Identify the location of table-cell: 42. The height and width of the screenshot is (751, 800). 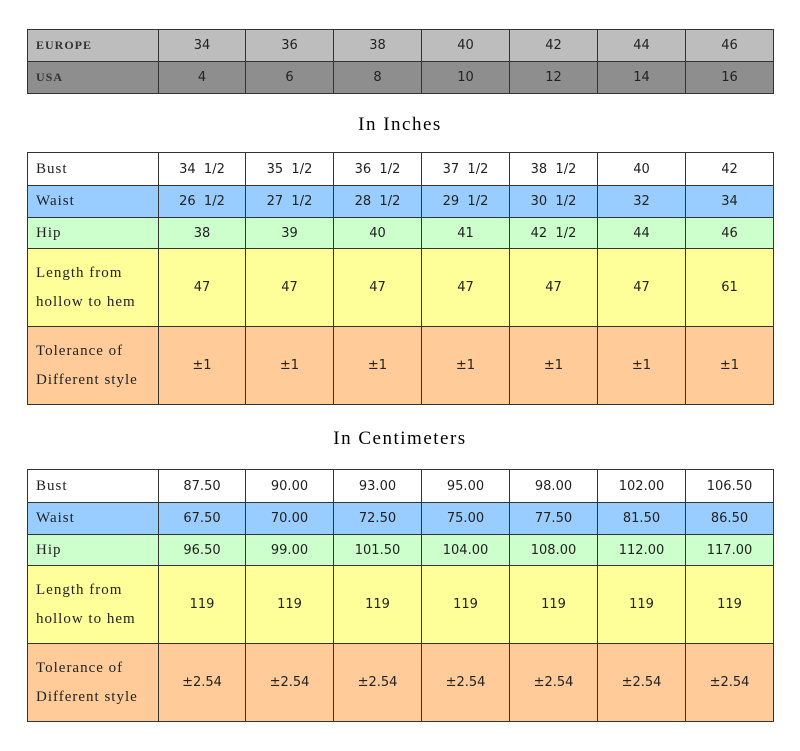
(729, 169).